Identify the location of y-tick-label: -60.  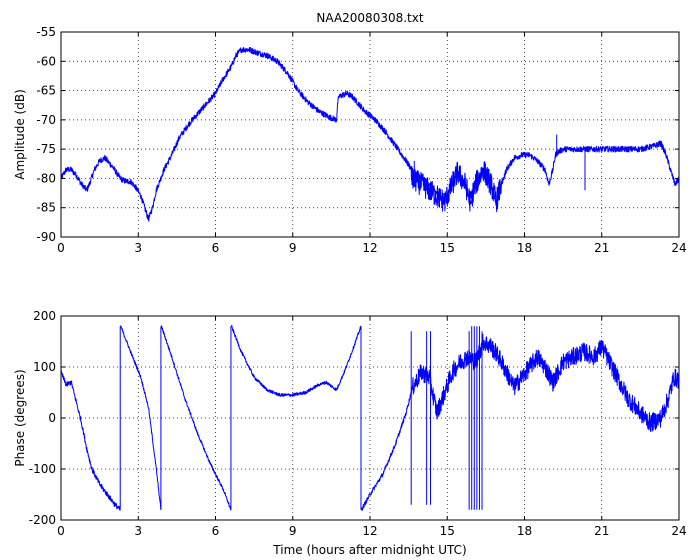
(46, 61).